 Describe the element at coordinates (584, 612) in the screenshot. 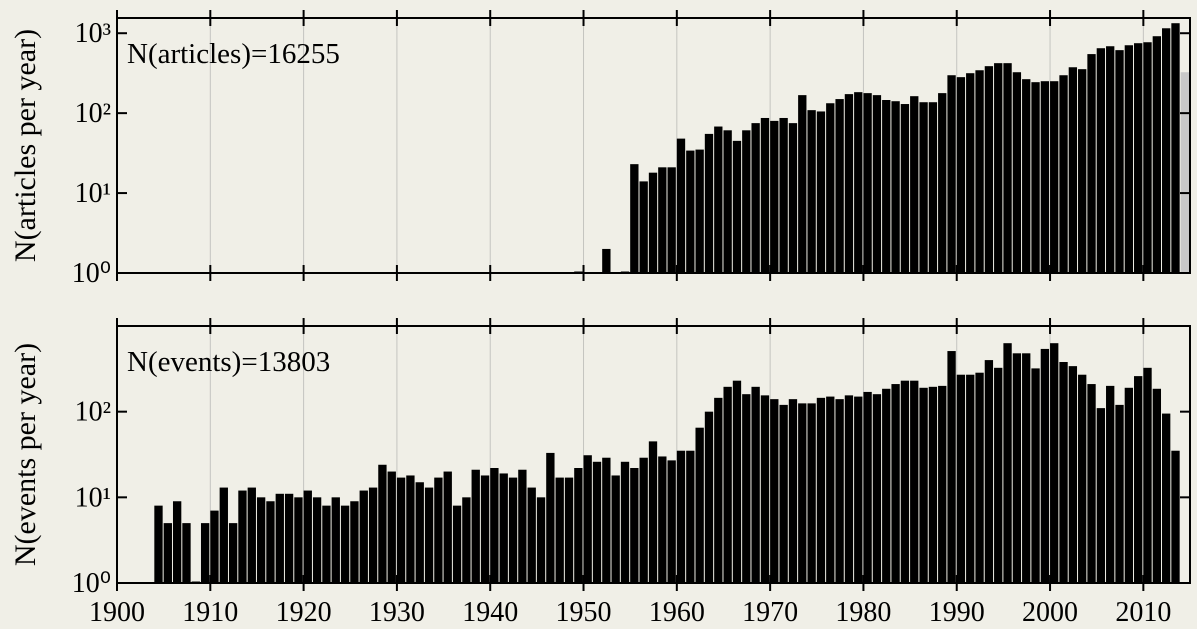

I see `x-tick-label: 1950` at that location.